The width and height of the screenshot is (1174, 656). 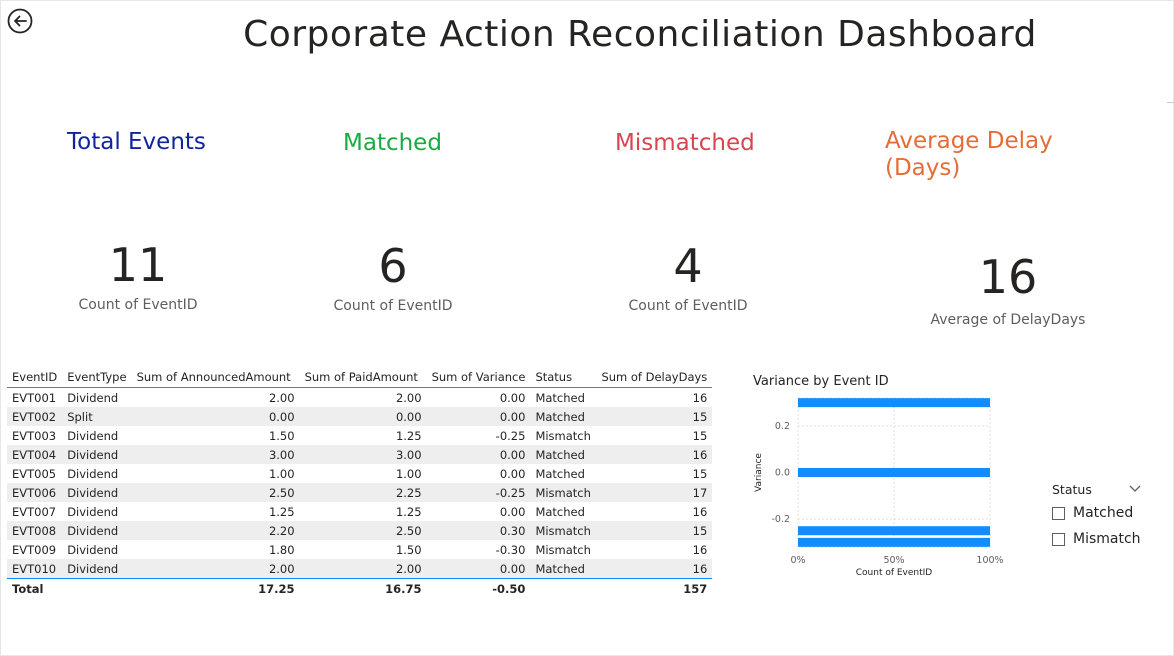 What do you see at coordinates (34, 511) in the screenshot?
I see `table-cell: EVT007` at bounding box center [34, 511].